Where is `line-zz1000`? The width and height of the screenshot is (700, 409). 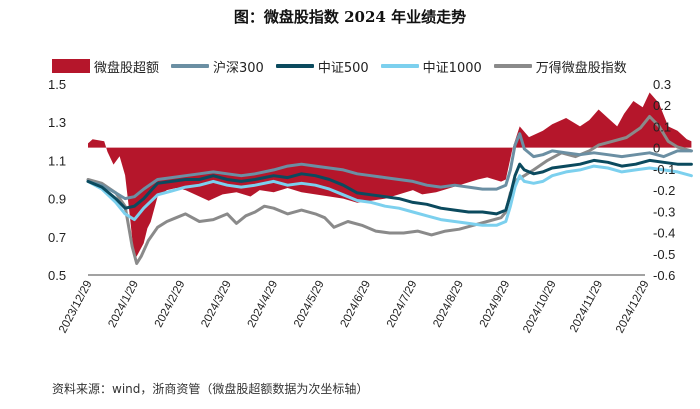
line-zz1000 is located at coordinates (389, 195).